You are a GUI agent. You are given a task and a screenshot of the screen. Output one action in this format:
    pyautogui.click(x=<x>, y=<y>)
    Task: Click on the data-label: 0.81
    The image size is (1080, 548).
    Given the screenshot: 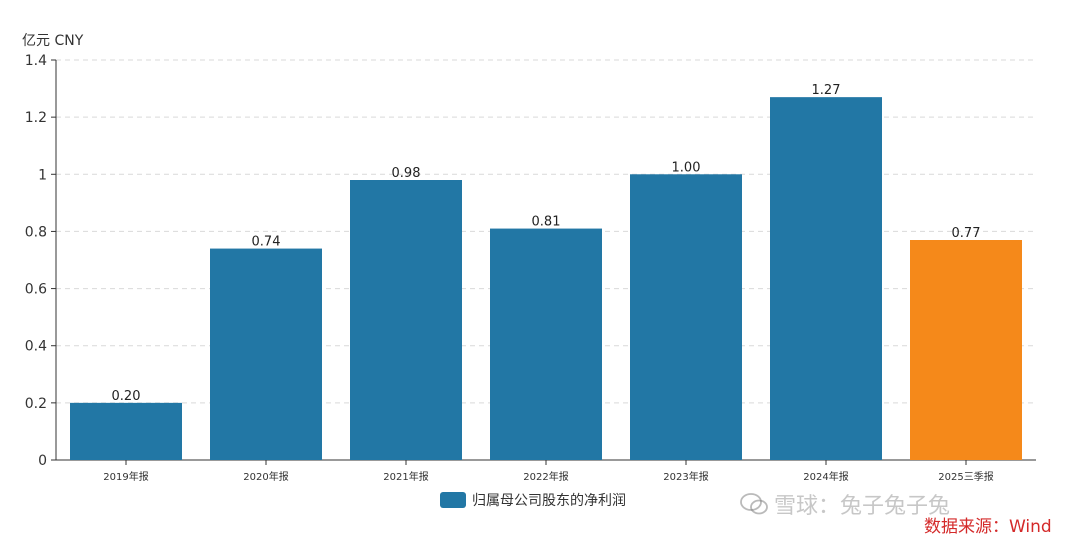 What is the action you would take?
    pyautogui.click(x=546, y=222)
    